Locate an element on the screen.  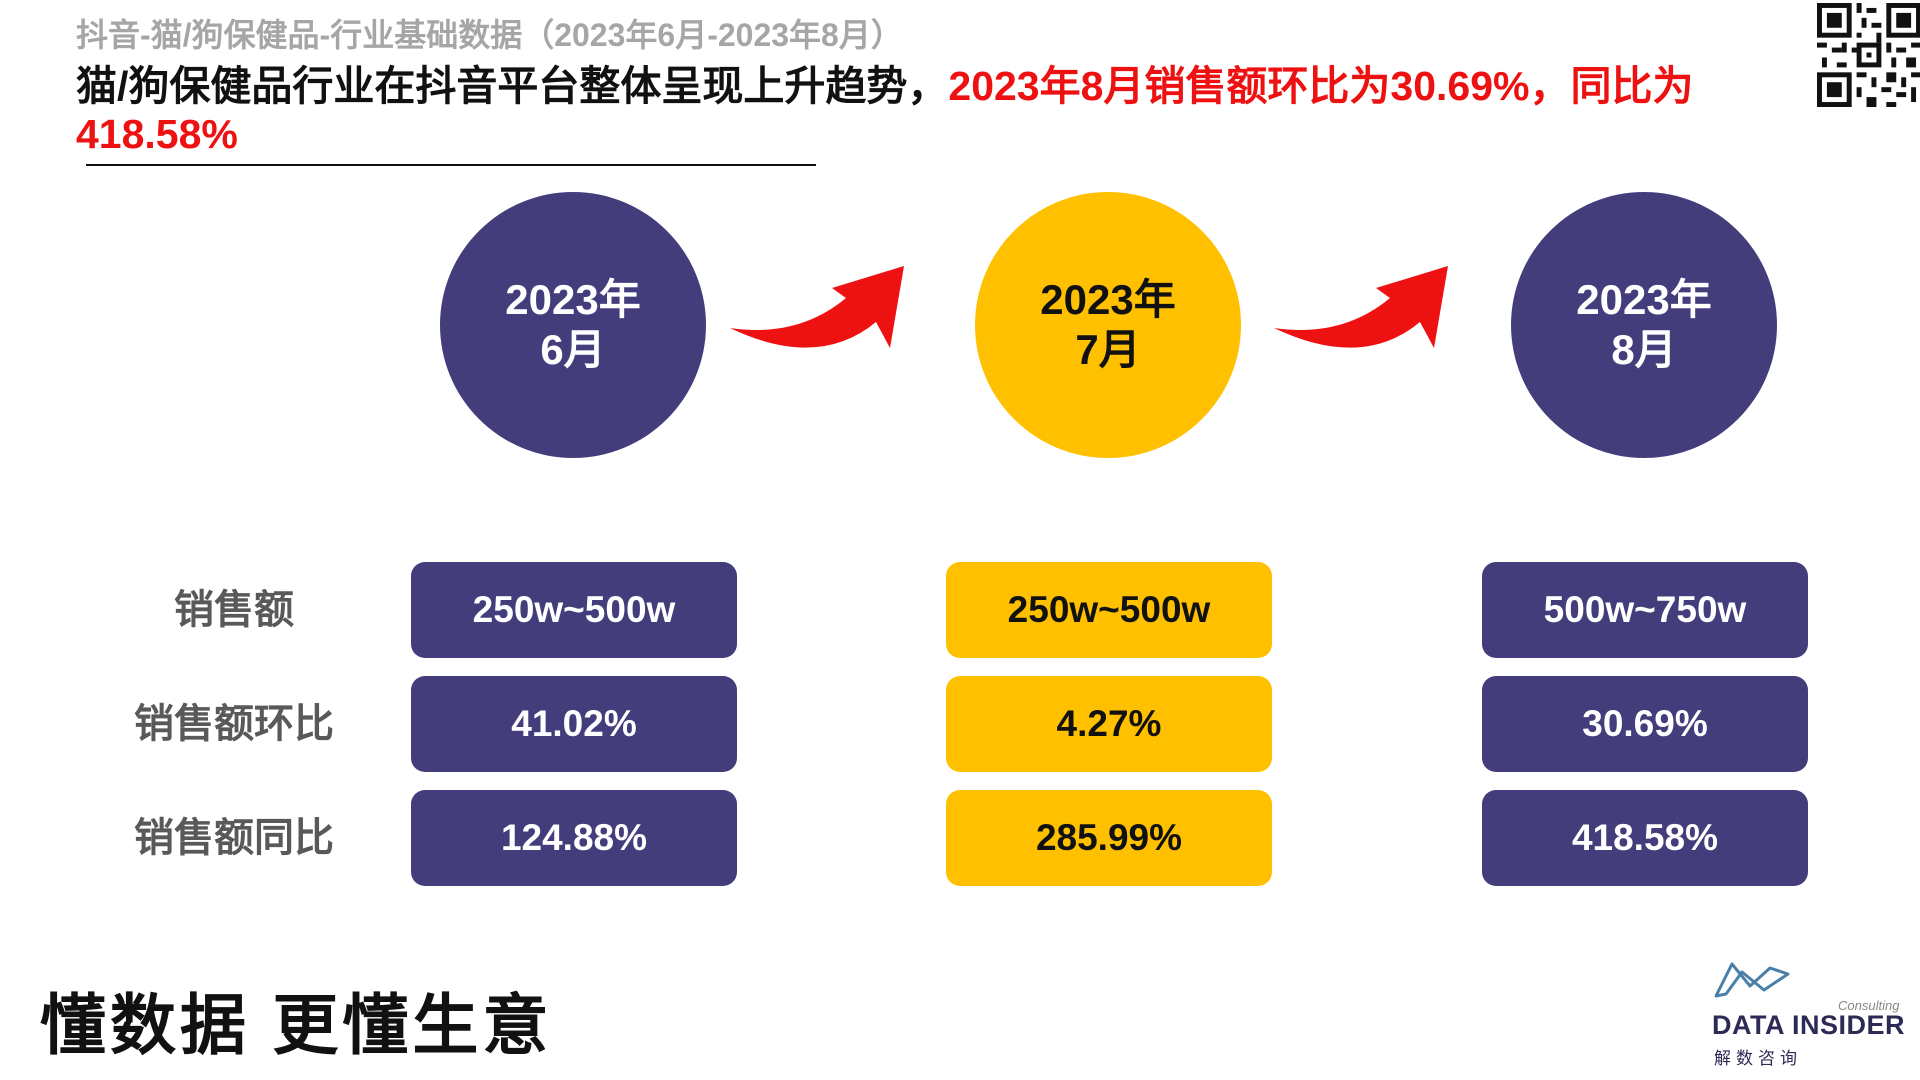
logo-consulting-text: Consulting is located at coordinates (1869, 1005).